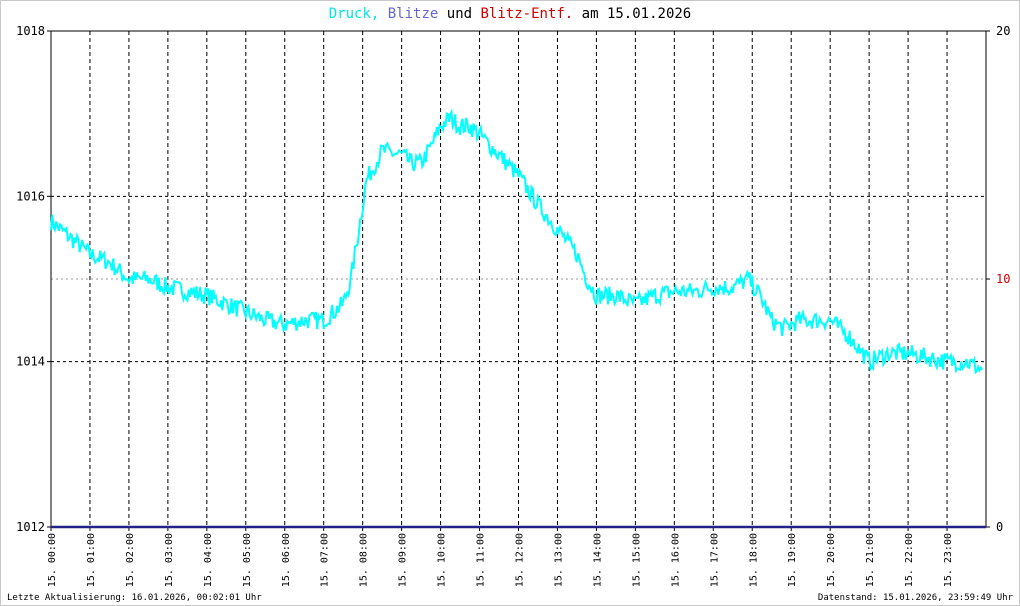 This screenshot has width=1020, height=606. I want to click on x-tick-label-4: 15. 04:00, so click(208, 560).